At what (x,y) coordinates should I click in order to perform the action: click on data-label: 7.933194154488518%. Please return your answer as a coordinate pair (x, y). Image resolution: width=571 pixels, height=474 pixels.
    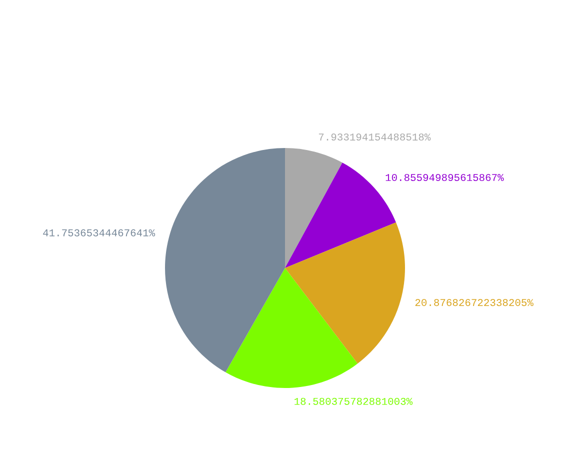
    Looking at the image, I should click on (374, 137).